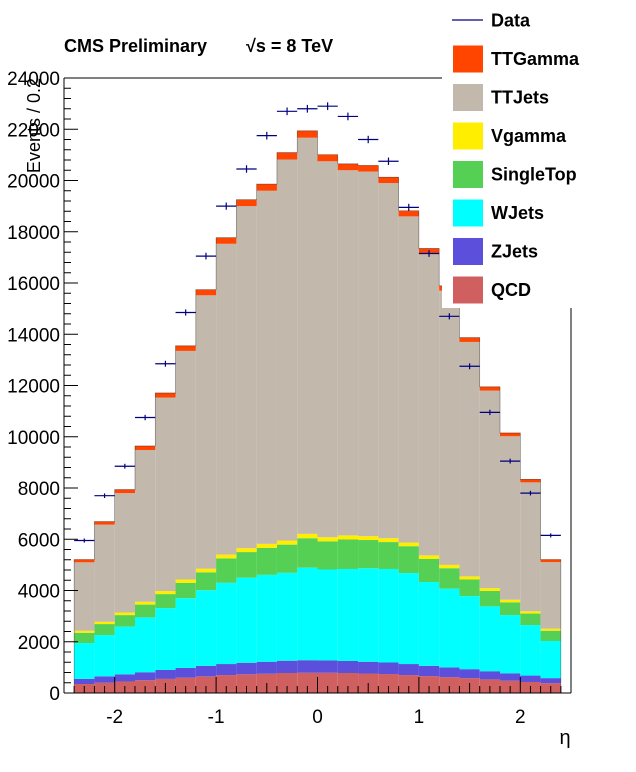 Image resolution: width=636 pixels, height=772 pixels. Describe the element at coordinates (501, 97) in the screenshot. I see `legend-item-ttjets: TTJets` at that location.